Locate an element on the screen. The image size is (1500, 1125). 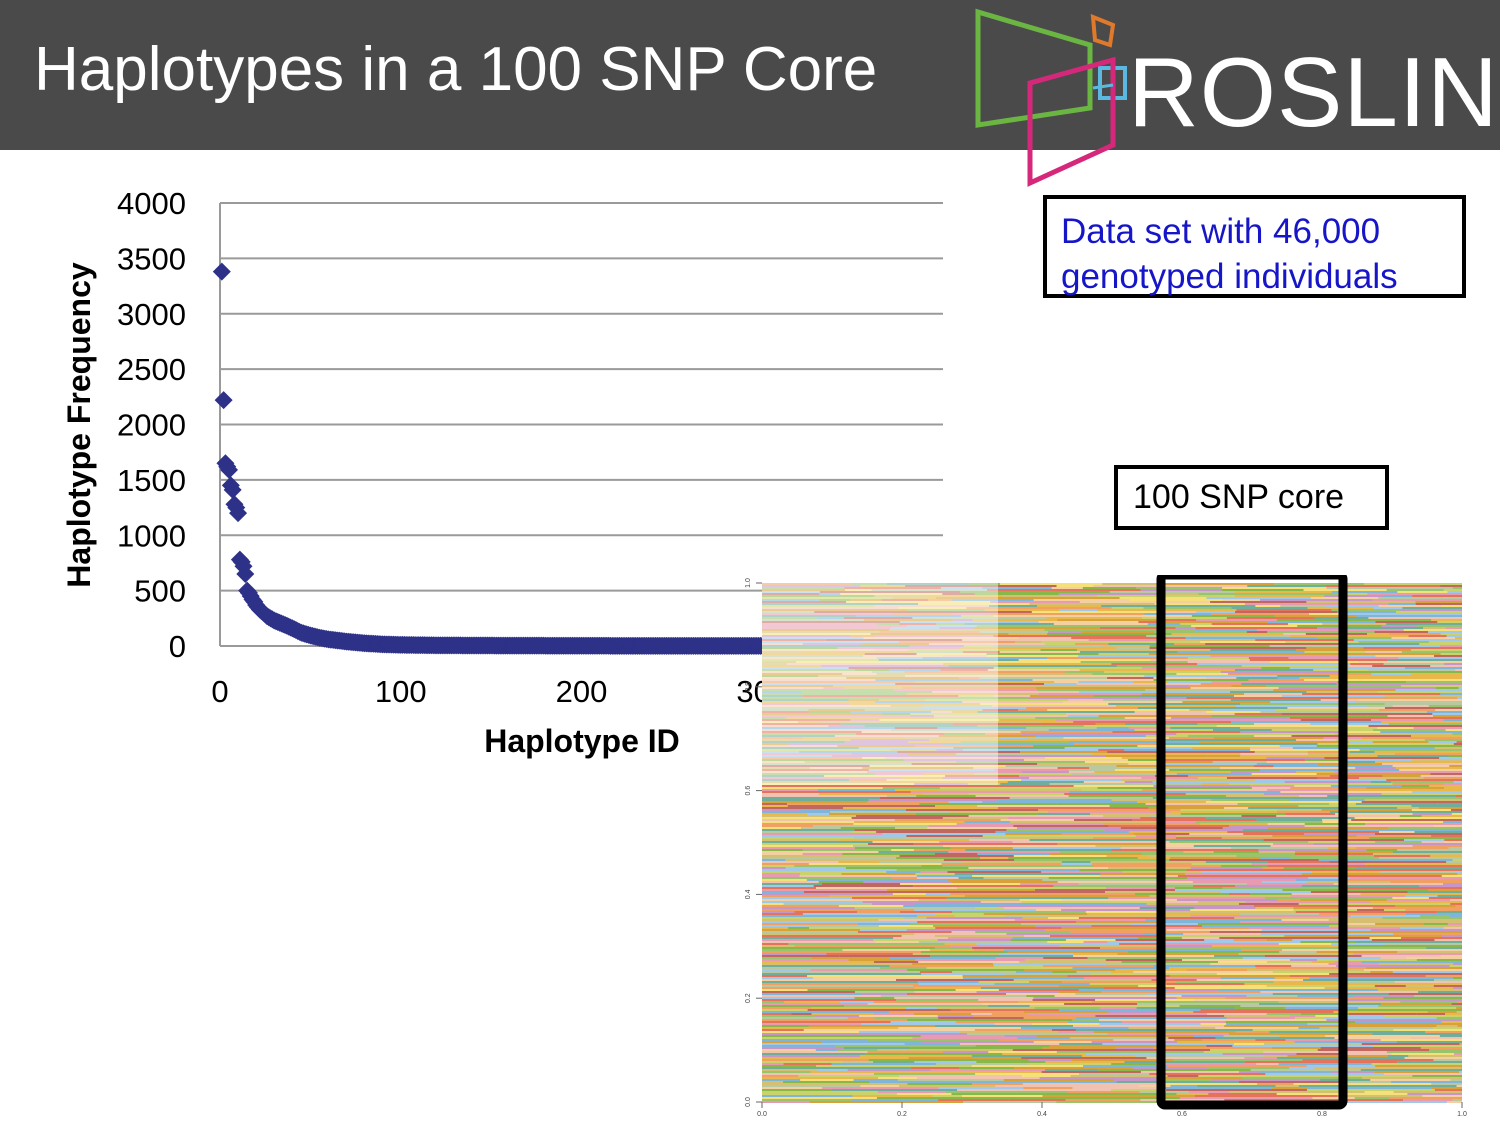
y-tick-label: 0.2 is located at coordinates (748, 998).